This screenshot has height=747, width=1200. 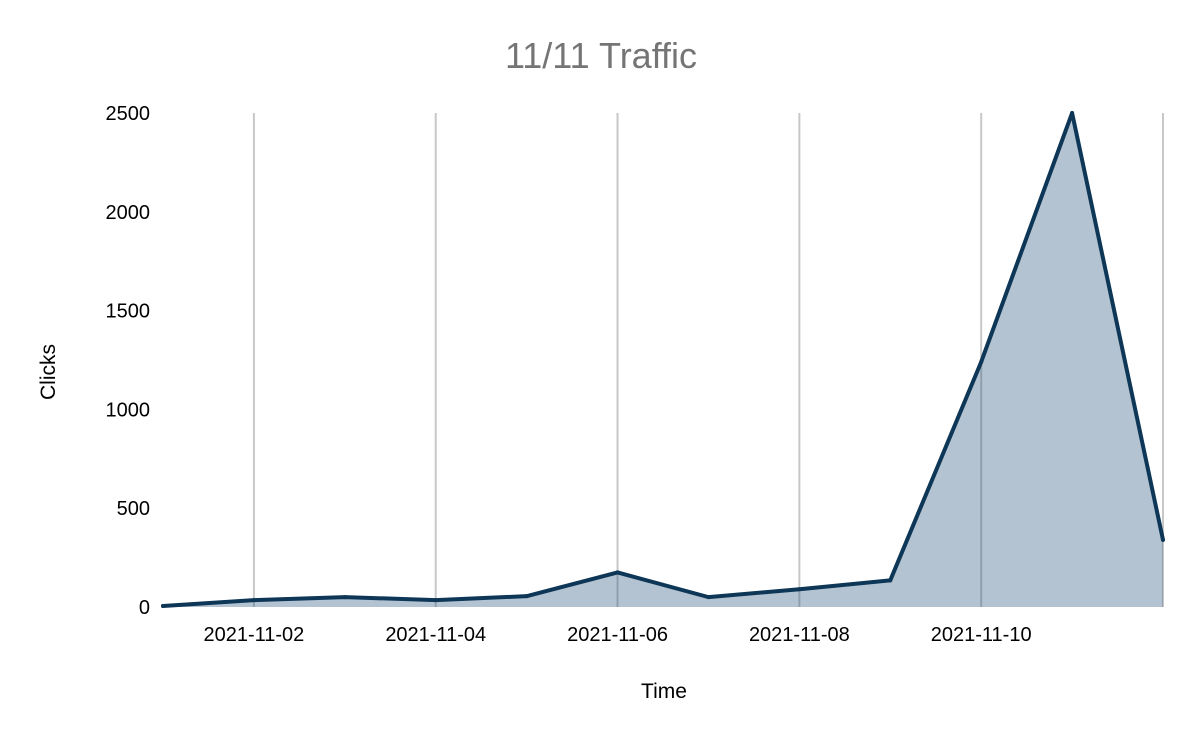 What do you see at coordinates (799, 635) in the screenshot?
I see `x-tick-label: 2021-11-08` at bounding box center [799, 635].